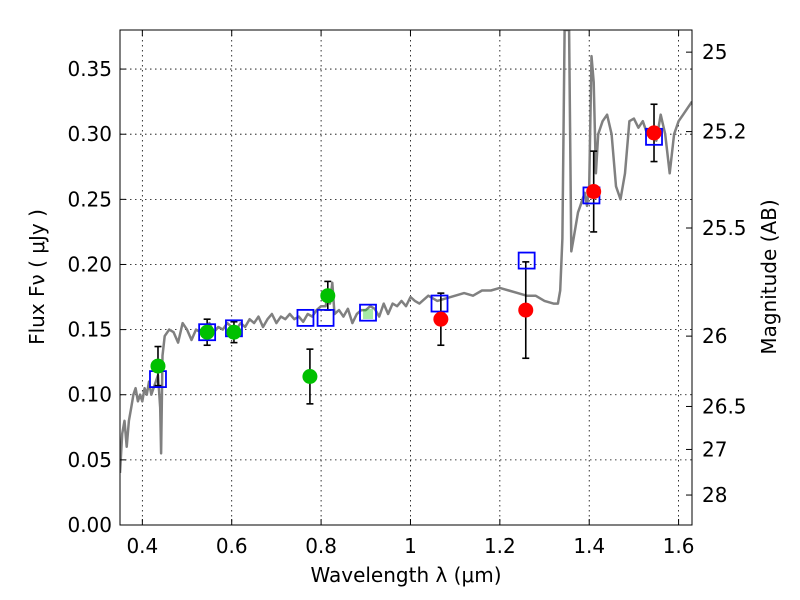 This screenshot has width=800, height=600. What do you see at coordinates (321, 546) in the screenshot?
I see `x-tick-label: 0.8` at bounding box center [321, 546].